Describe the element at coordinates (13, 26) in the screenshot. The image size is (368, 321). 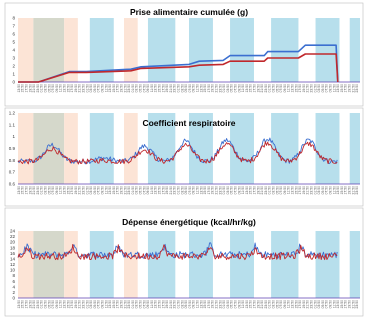
I see `y-tick-label: 7` at that location.